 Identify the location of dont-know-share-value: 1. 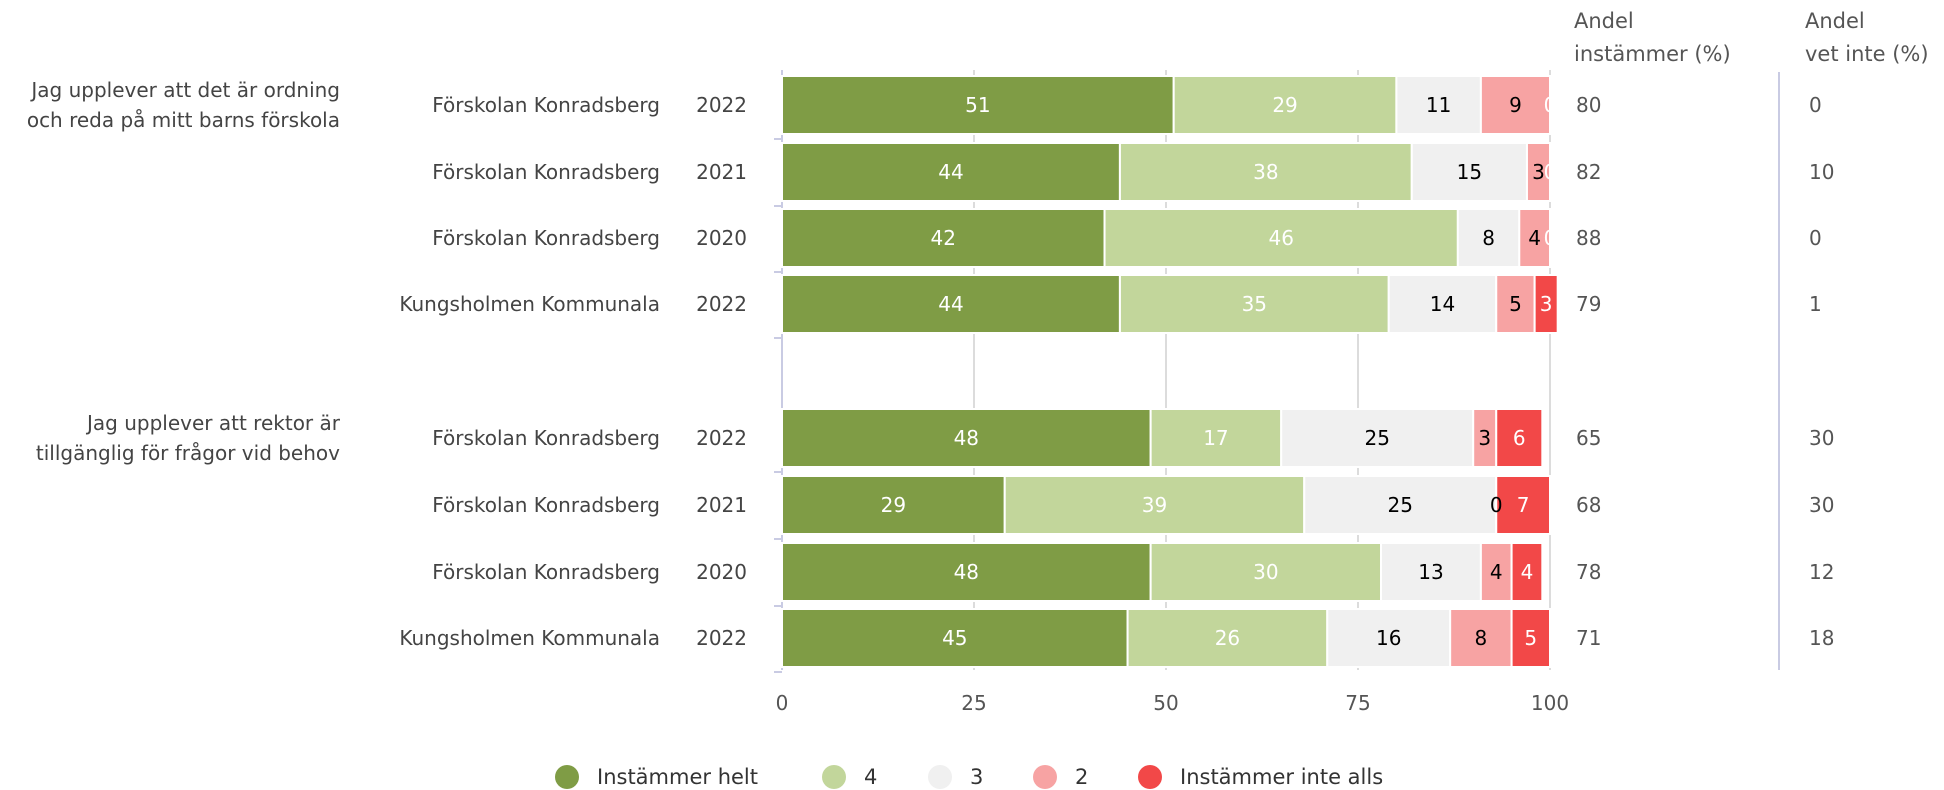
(1815, 304).